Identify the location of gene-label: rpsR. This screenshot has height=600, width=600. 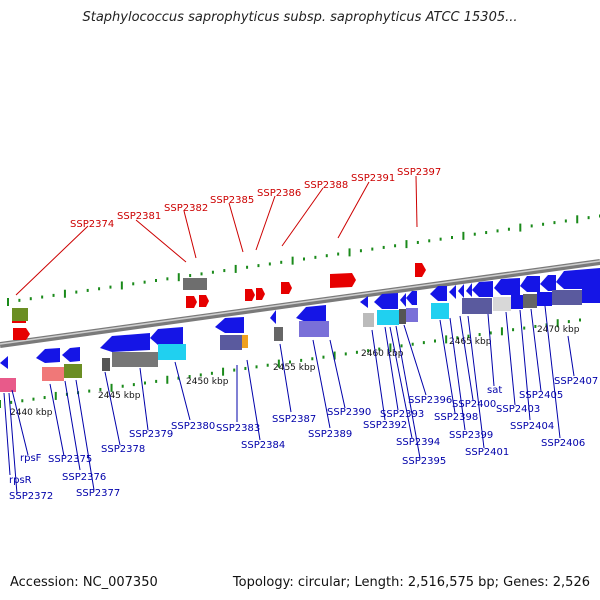
(20, 480).